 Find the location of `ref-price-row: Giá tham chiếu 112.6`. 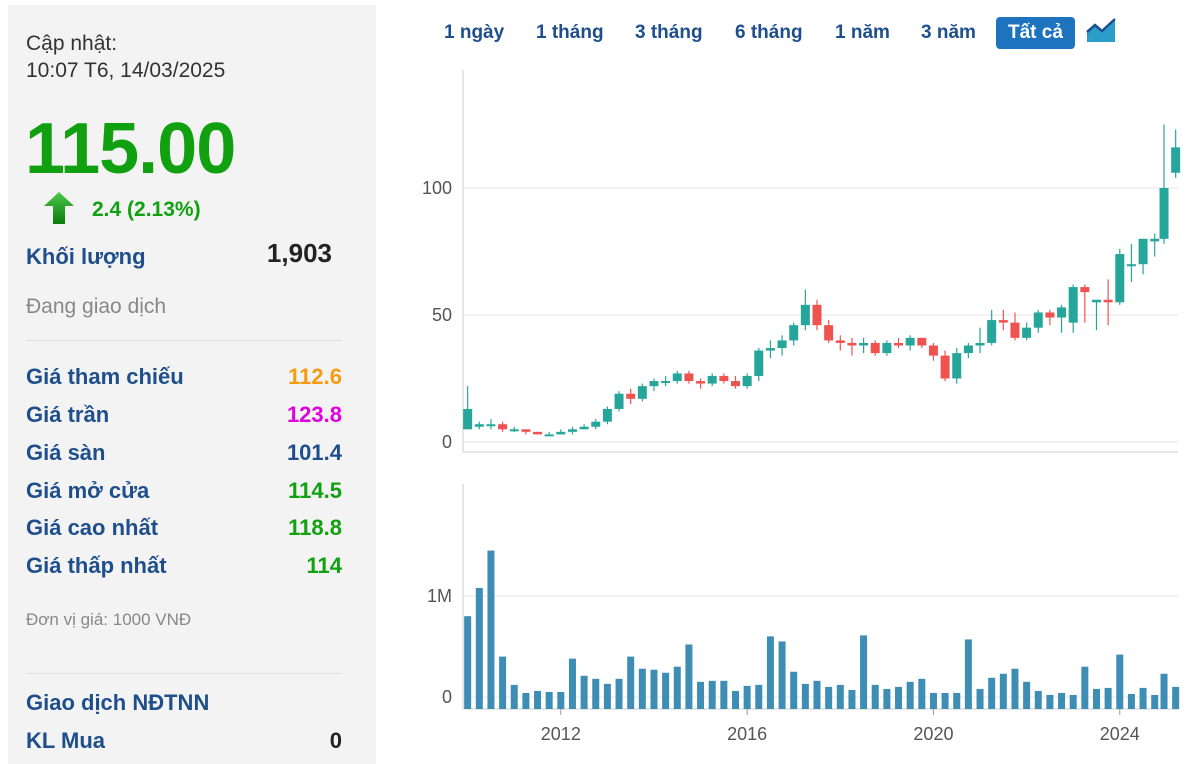

ref-price-row: Giá tham chiếu 112.6 is located at coordinates (184, 378).